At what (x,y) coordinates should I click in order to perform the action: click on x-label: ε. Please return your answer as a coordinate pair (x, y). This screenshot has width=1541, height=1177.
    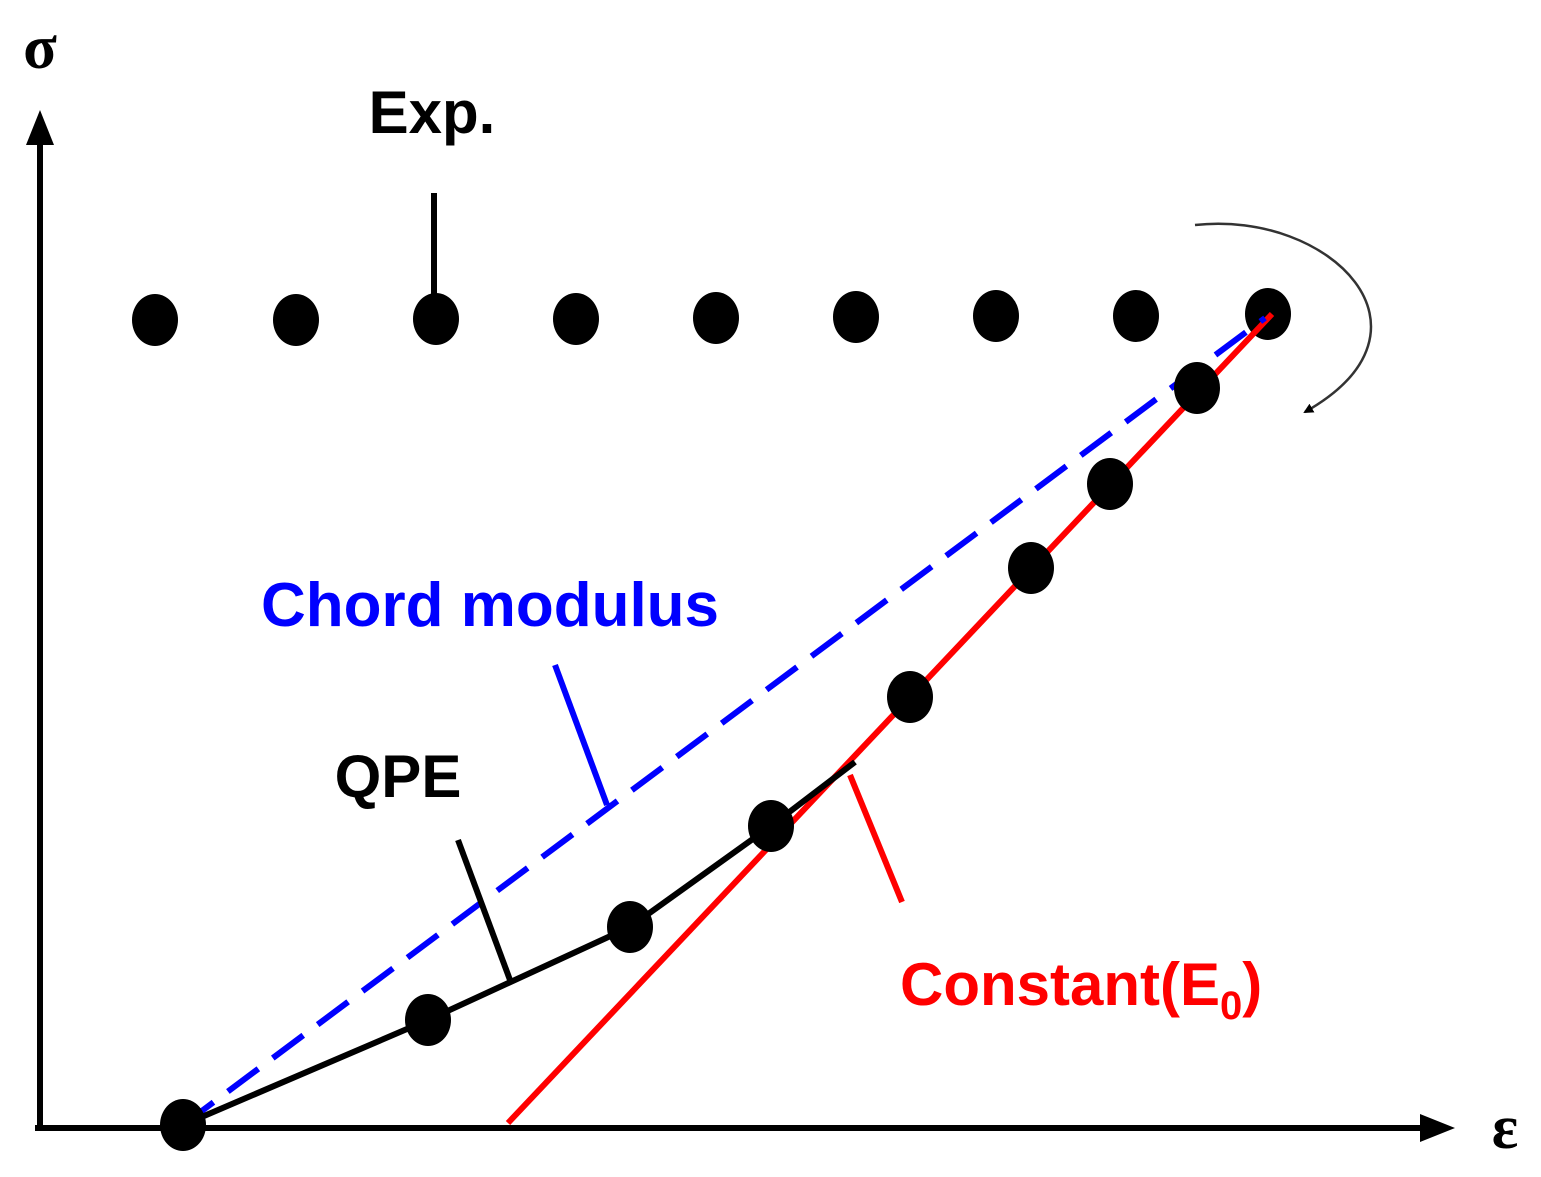
    Looking at the image, I should click on (1505, 1128).